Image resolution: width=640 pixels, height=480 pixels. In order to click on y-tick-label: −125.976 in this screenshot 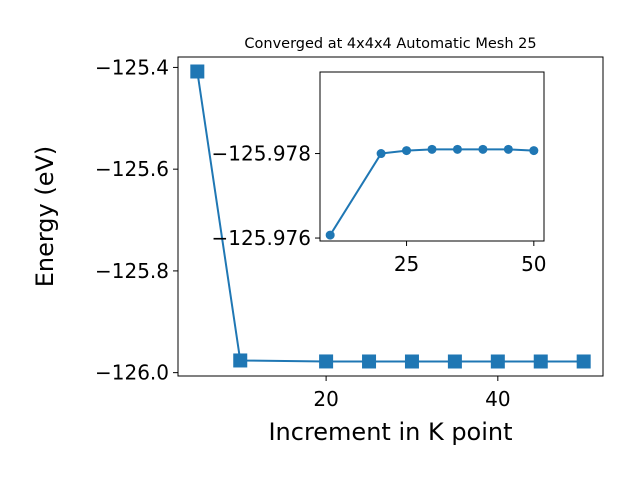, I will do `click(261, 238)`.